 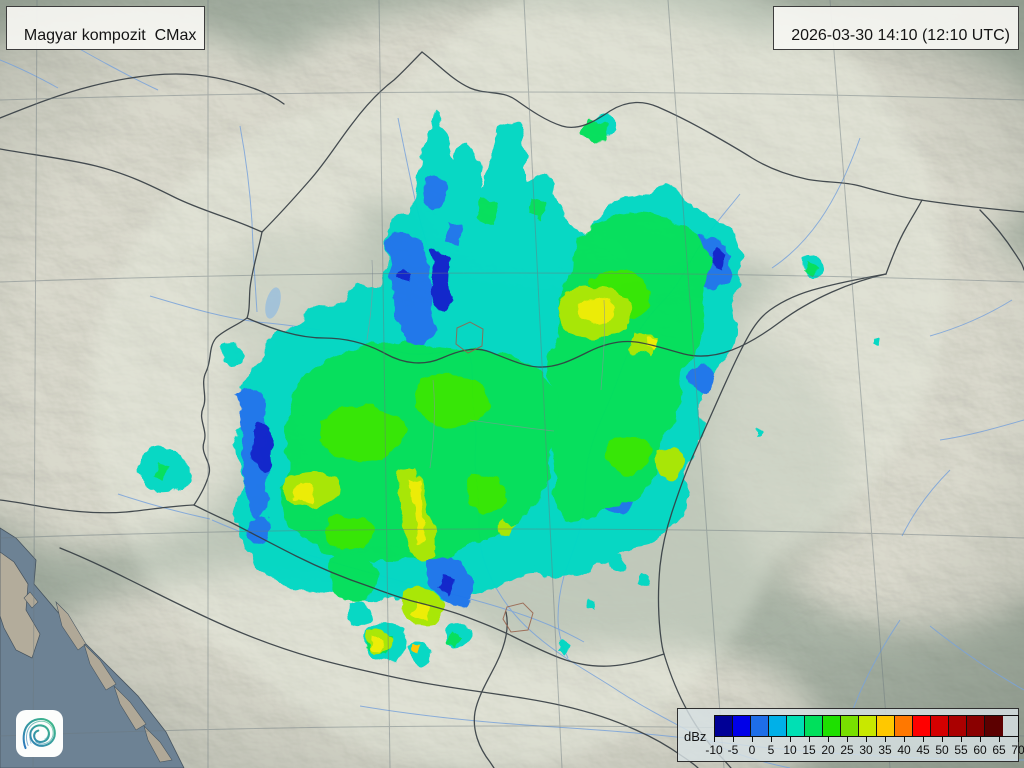 What do you see at coordinates (469, 337) in the screenshot?
I see `budapest-boundary` at bounding box center [469, 337].